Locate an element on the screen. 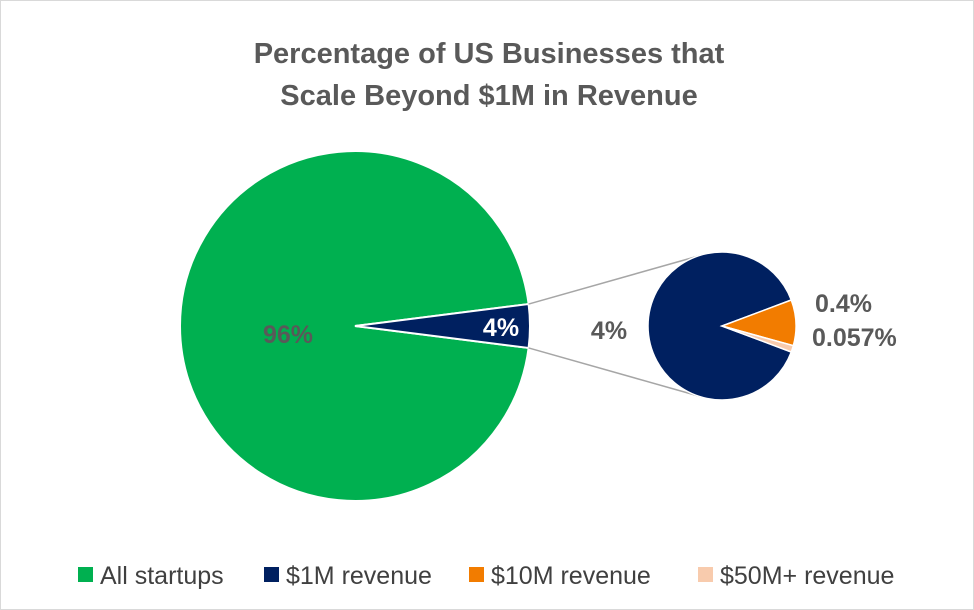 The height and width of the screenshot is (610, 974). legend-swatch-1m-revenue is located at coordinates (271, 574).